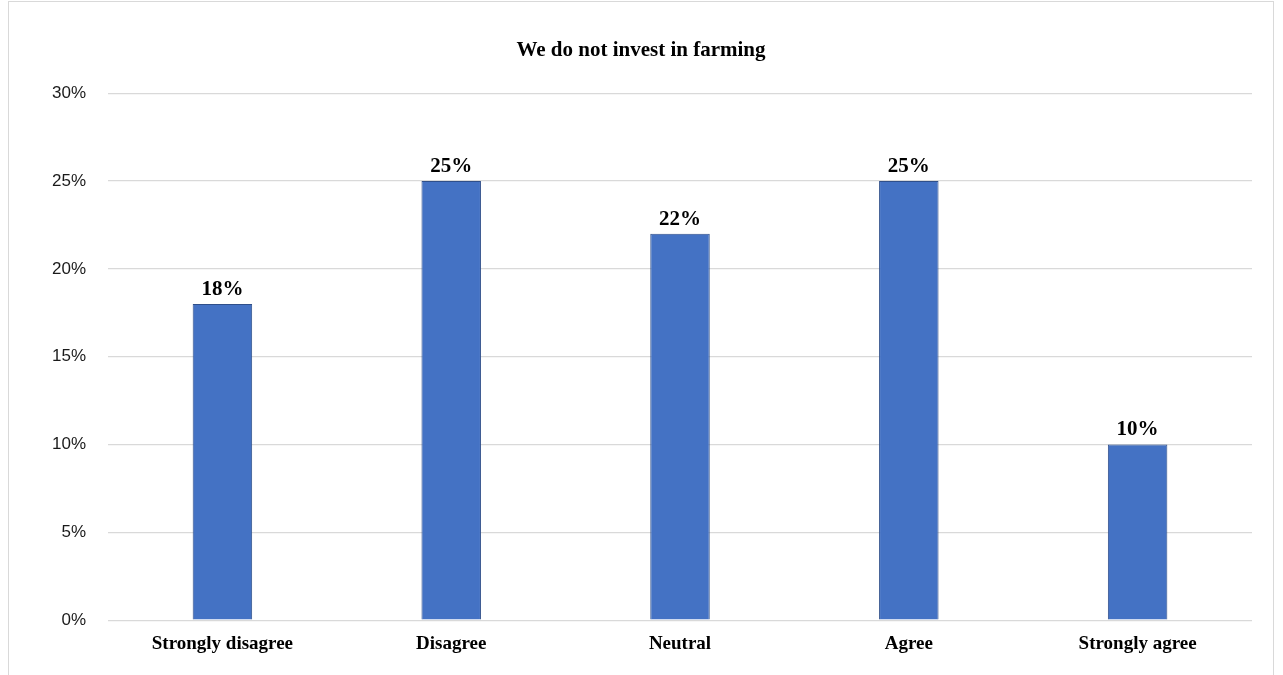  I want to click on data-label: 22%, so click(680, 217).